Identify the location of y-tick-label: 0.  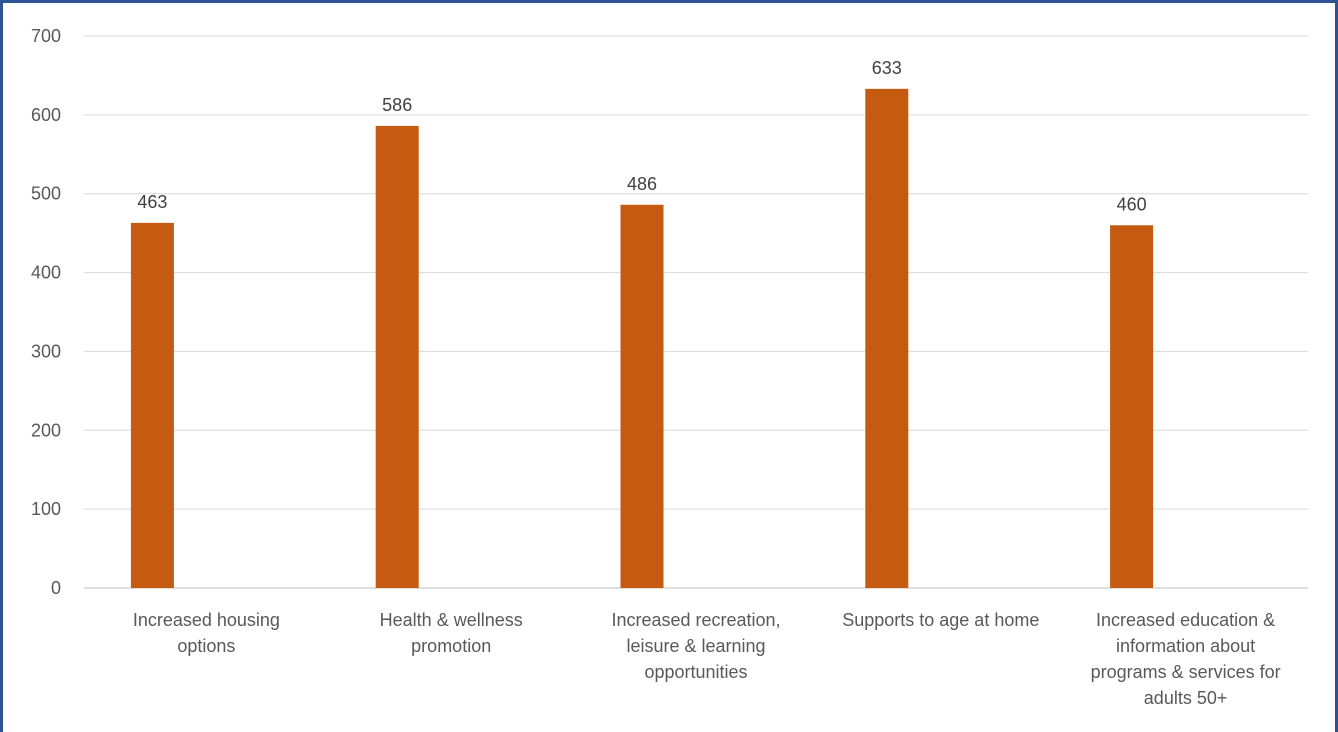
(56, 588).